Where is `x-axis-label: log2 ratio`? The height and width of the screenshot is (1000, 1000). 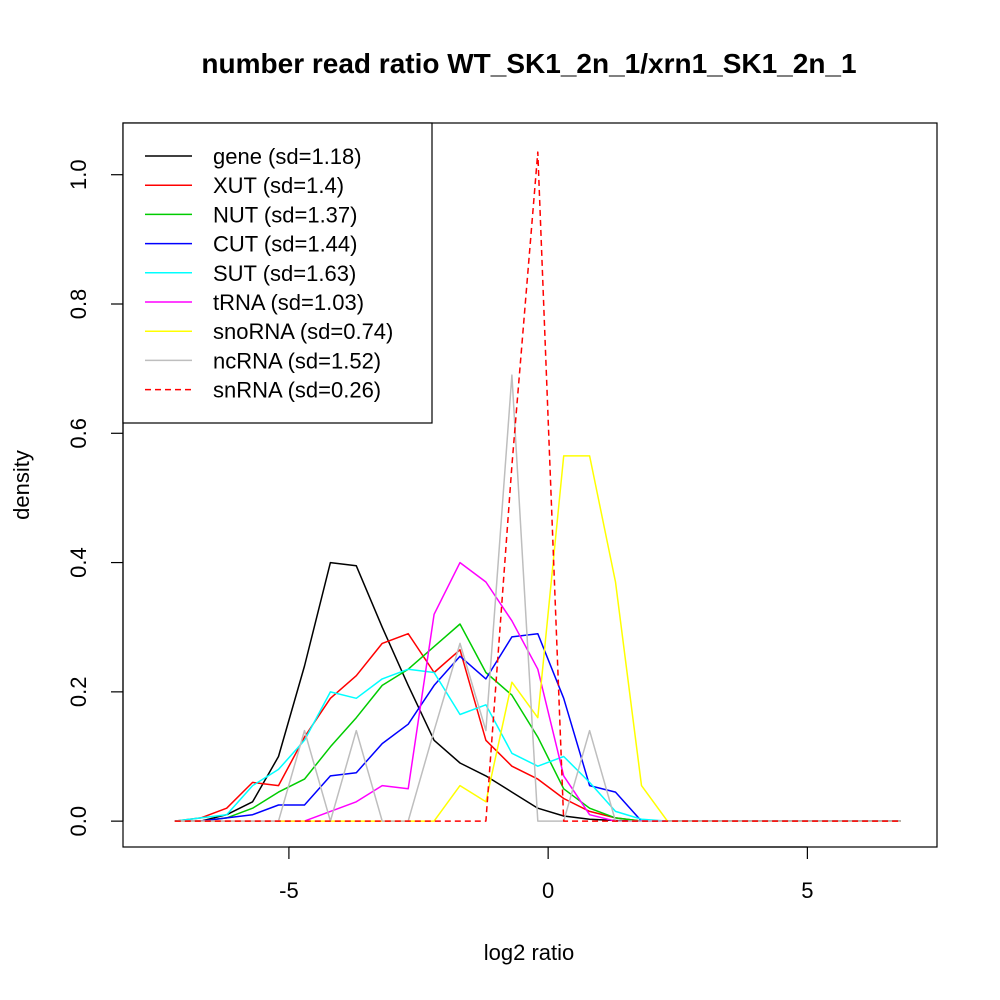
x-axis-label: log2 ratio is located at coordinates (529, 952).